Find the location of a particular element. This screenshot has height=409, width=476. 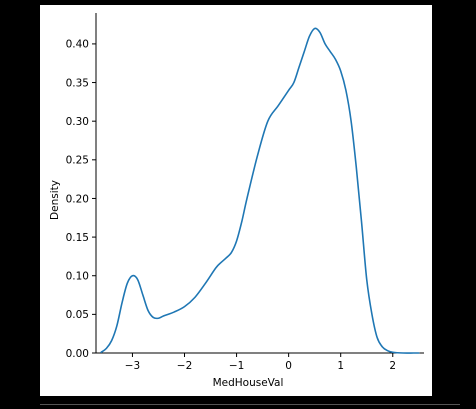

y-tick-label: 0.40 is located at coordinates (77, 45).